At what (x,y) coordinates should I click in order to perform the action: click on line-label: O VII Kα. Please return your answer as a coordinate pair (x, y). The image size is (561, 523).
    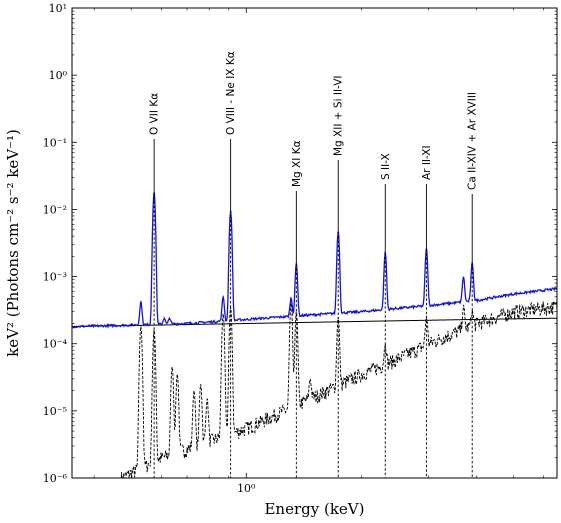
    Looking at the image, I should click on (155, 114).